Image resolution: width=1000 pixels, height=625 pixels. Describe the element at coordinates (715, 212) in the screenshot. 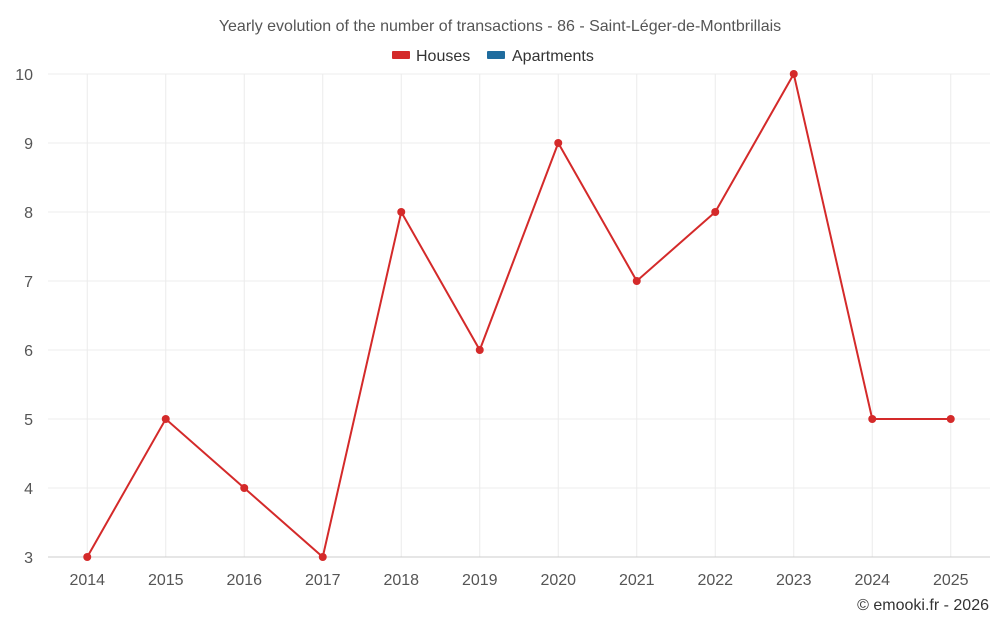

I see `data-point-houses-2022` at that location.